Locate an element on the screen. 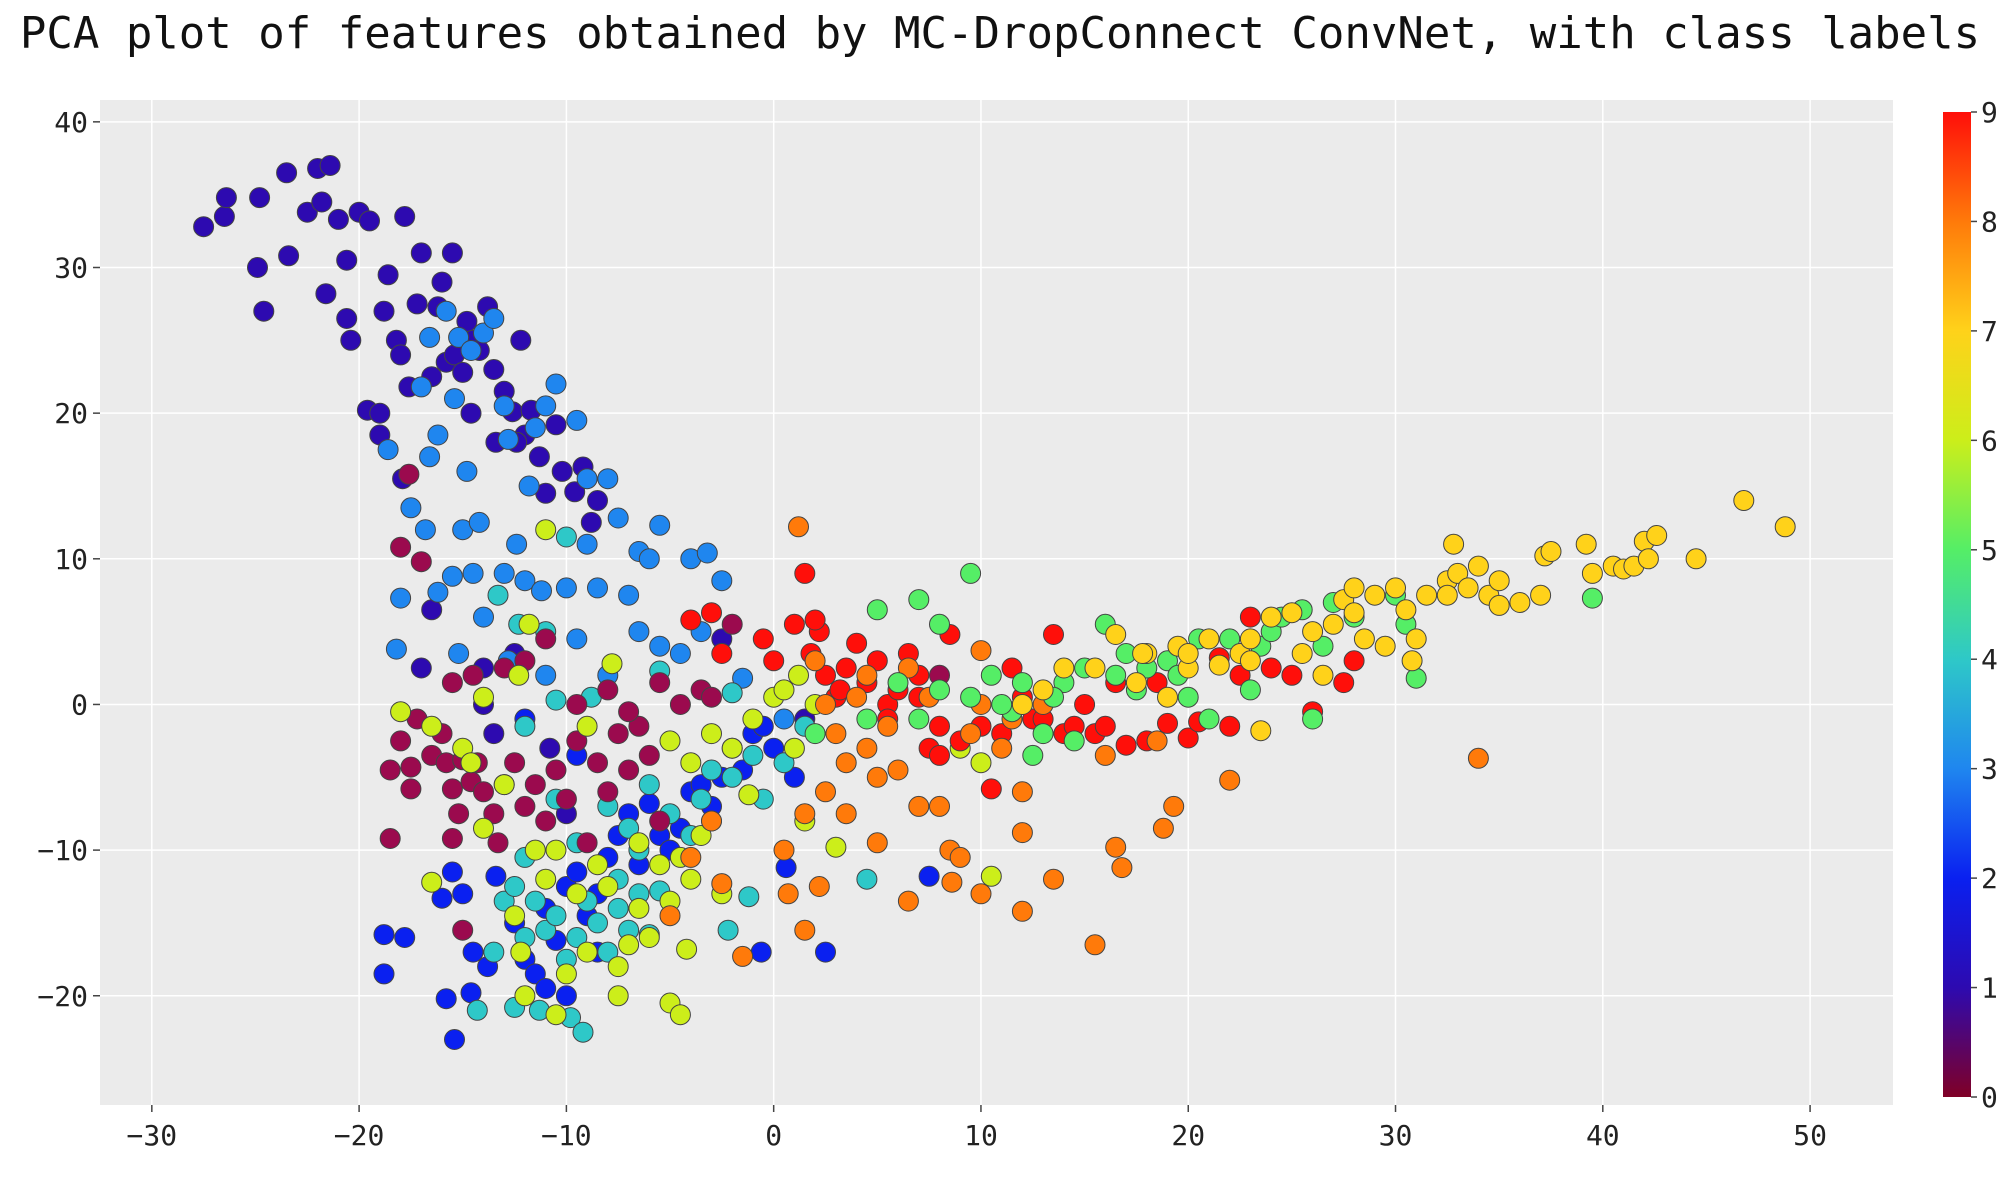  colorbar: 0 1 2 3 4 5 6 7 8 9 is located at coordinates (1970, 605).